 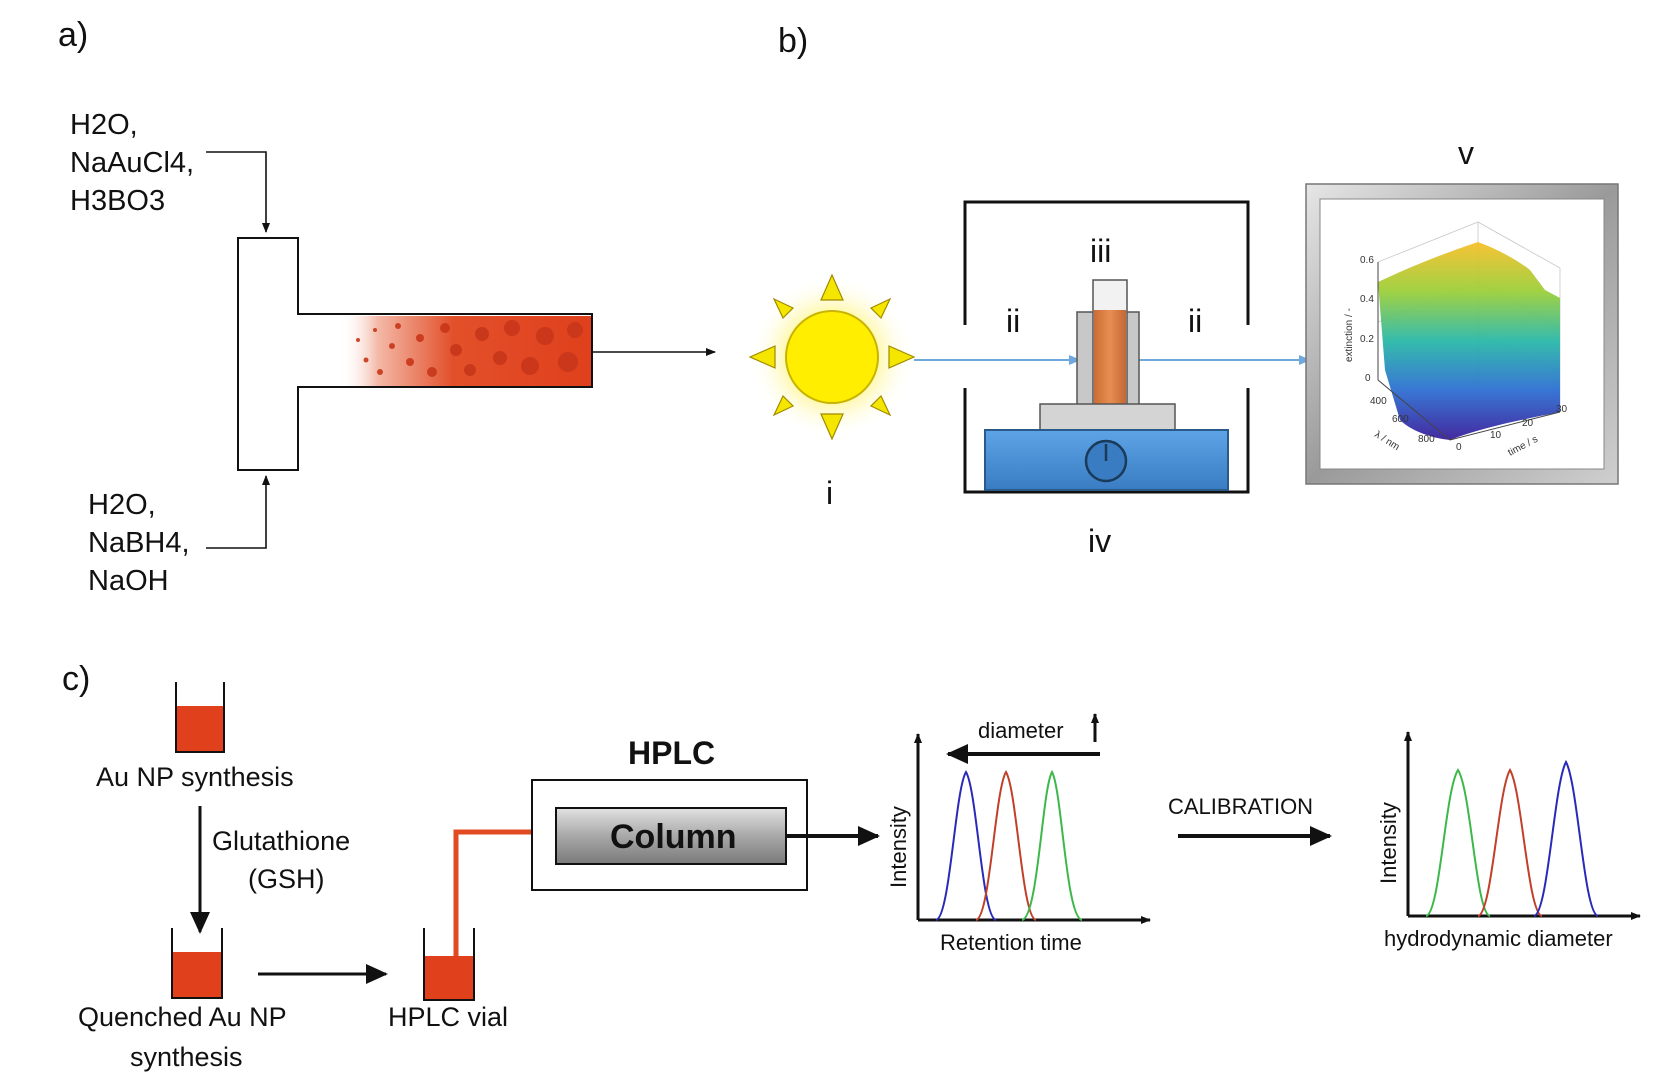 What do you see at coordinates (504, 892) in the screenshot?
I see `sample-tubing` at bounding box center [504, 892].